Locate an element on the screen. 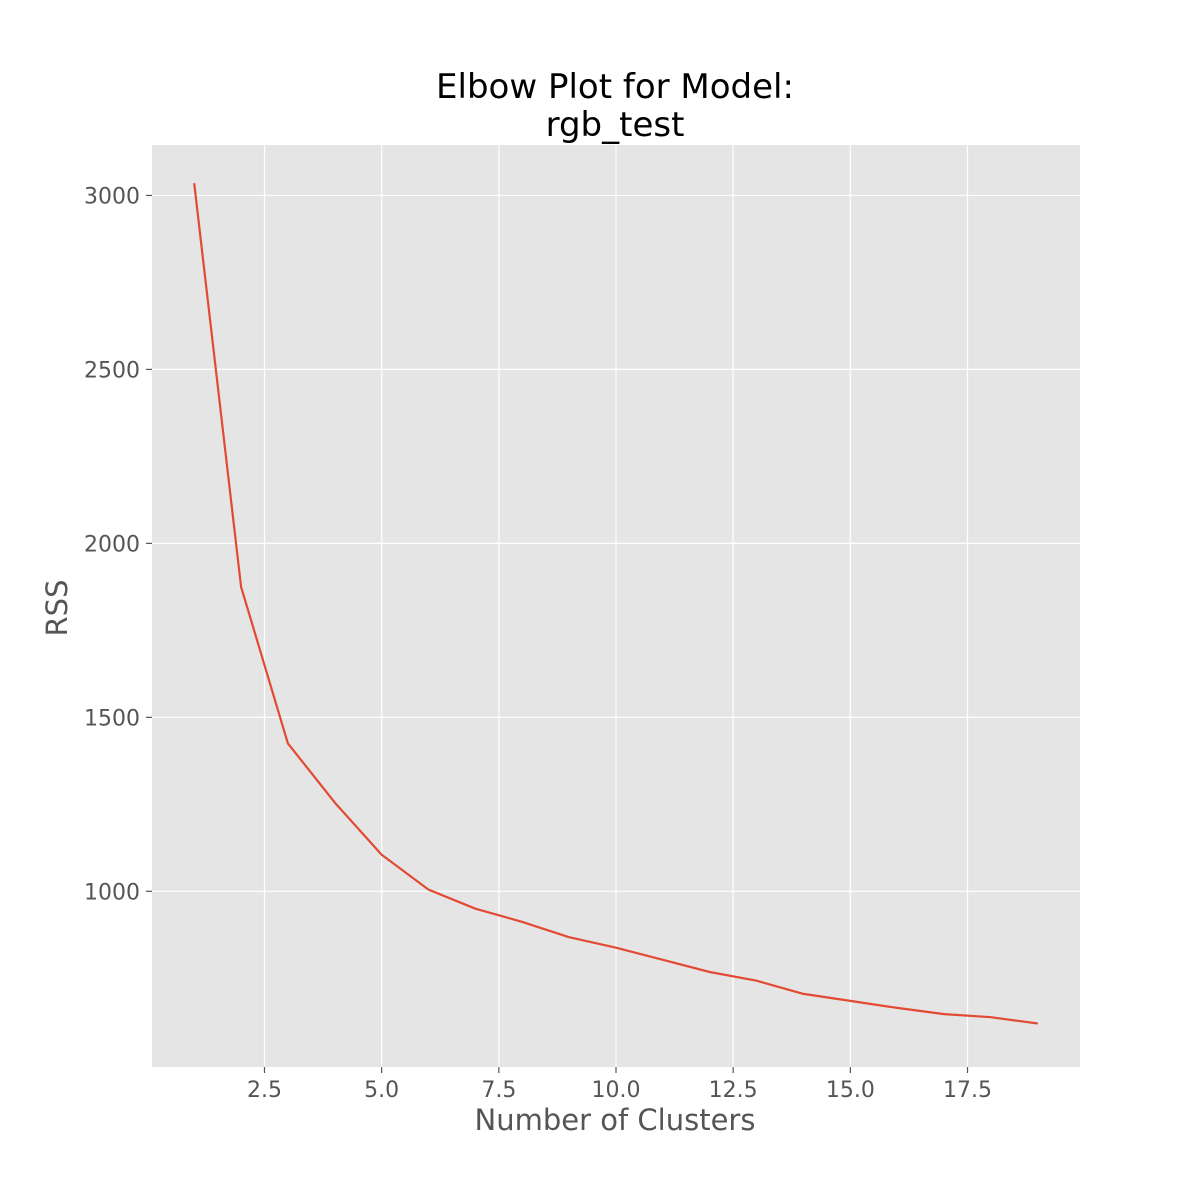 The width and height of the screenshot is (1200, 1200). y-tick-label: 1000 is located at coordinates (112, 892).